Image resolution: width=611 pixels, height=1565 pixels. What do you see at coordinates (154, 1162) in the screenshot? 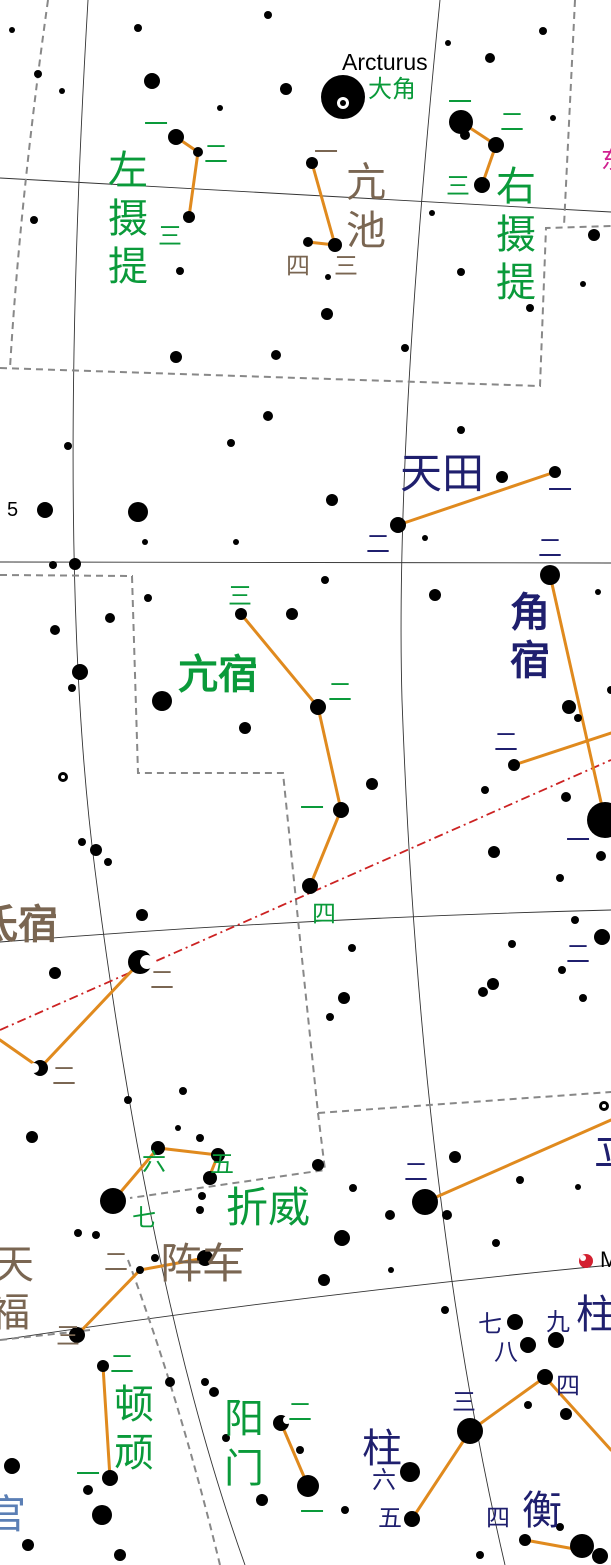
I see `star-number: 六` at bounding box center [154, 1162].